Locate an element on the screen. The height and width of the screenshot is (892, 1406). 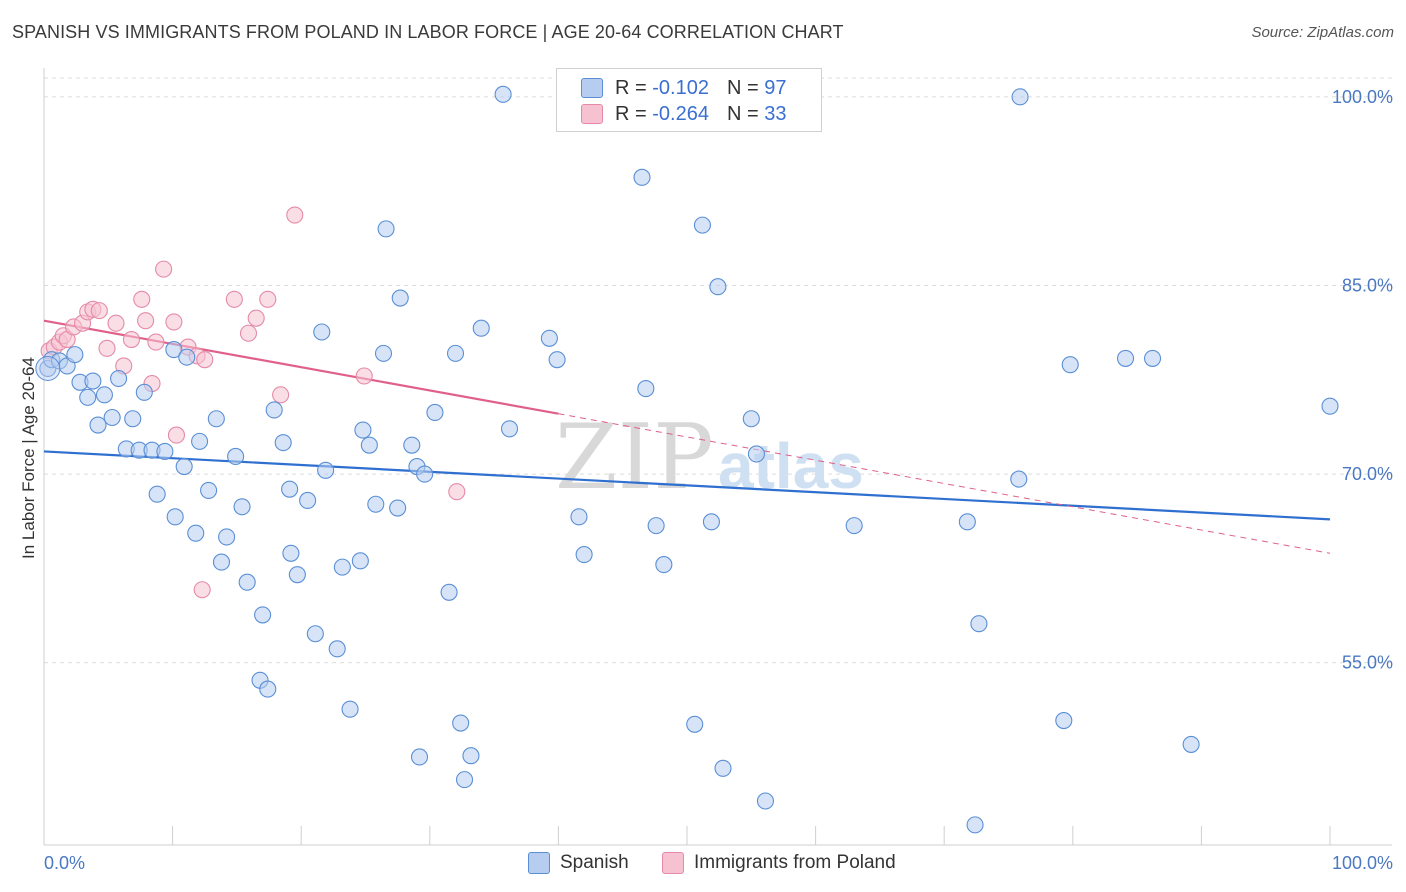
y-axis-title: In Labor Force | Age 20-64 is located at coordinates (28, 458).